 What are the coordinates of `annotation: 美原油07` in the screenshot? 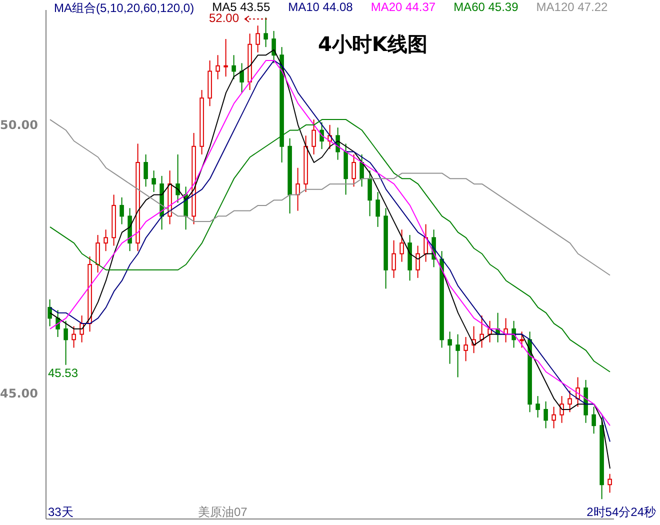 It's located at (223, 512).